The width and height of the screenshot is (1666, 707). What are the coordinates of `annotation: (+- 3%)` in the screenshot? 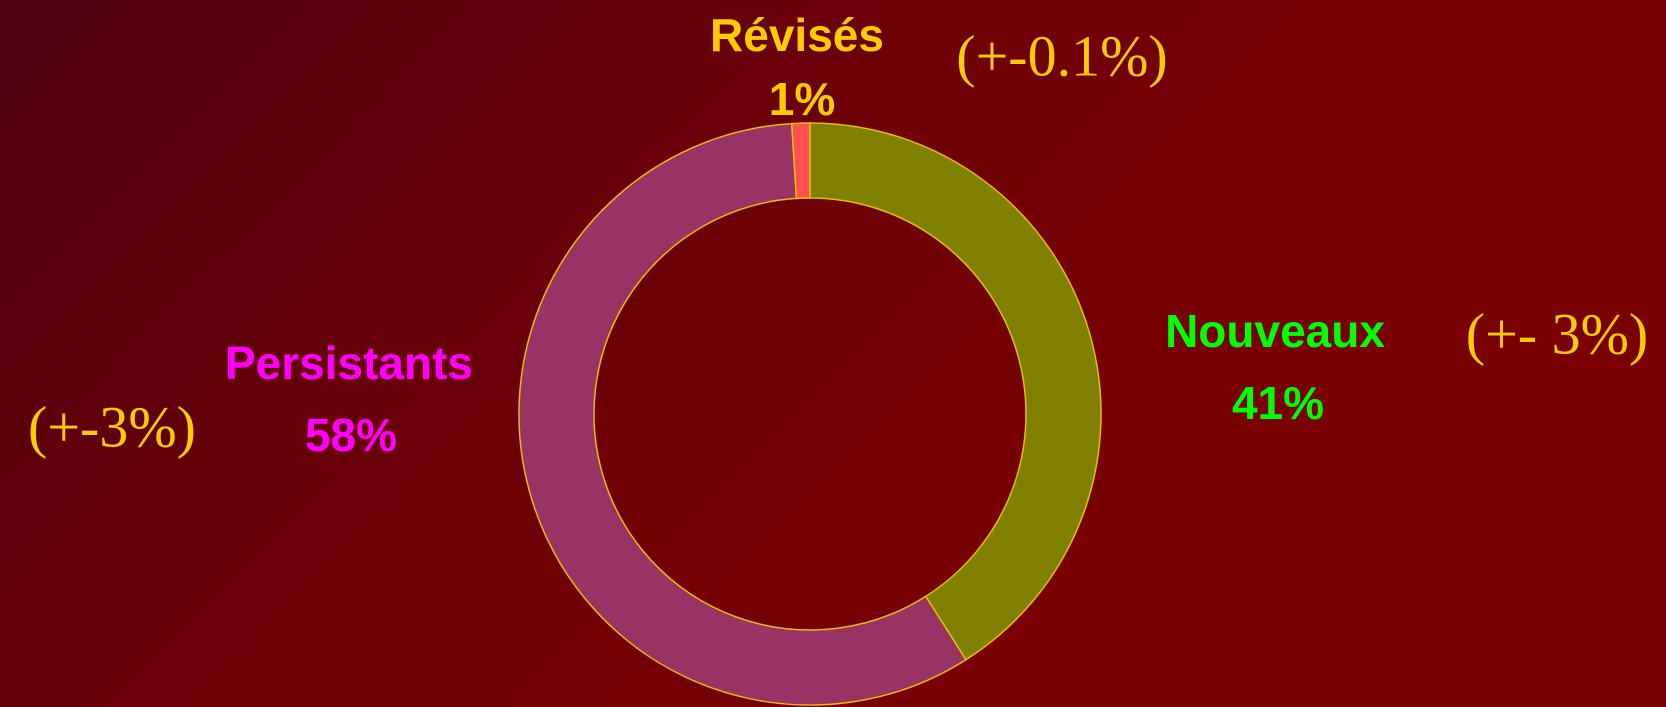 It's located at (1557, 333).